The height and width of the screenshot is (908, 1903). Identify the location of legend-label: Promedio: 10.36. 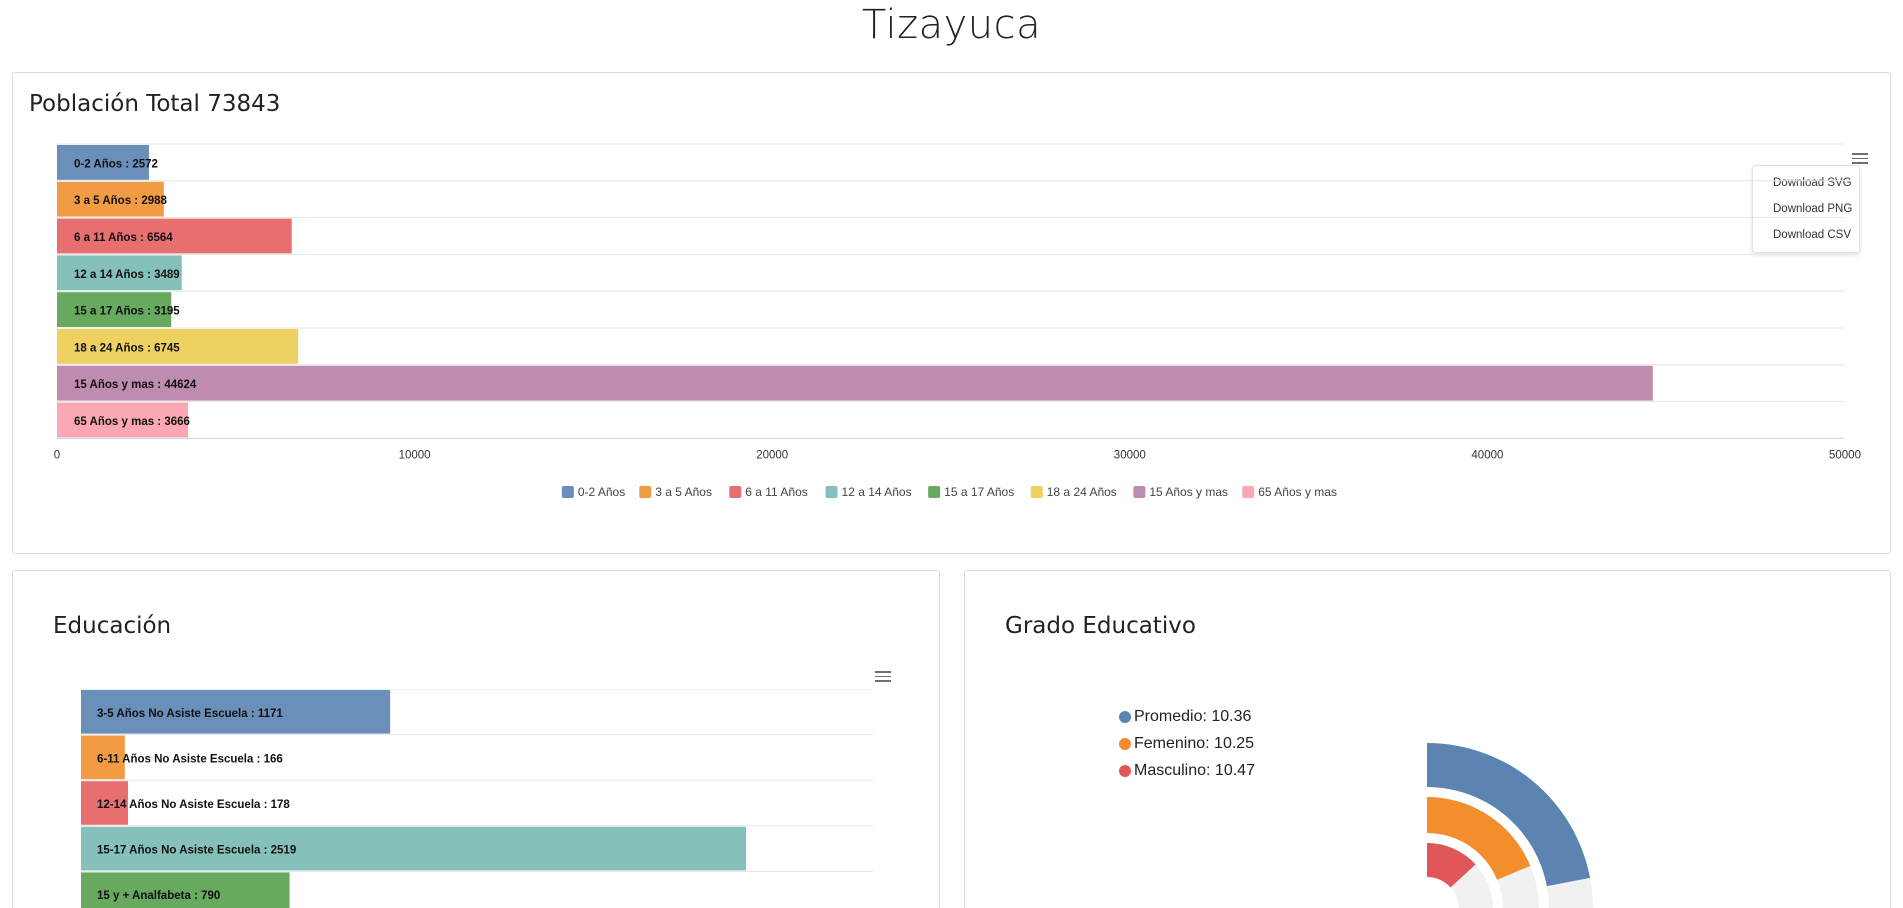
(1193, 716).